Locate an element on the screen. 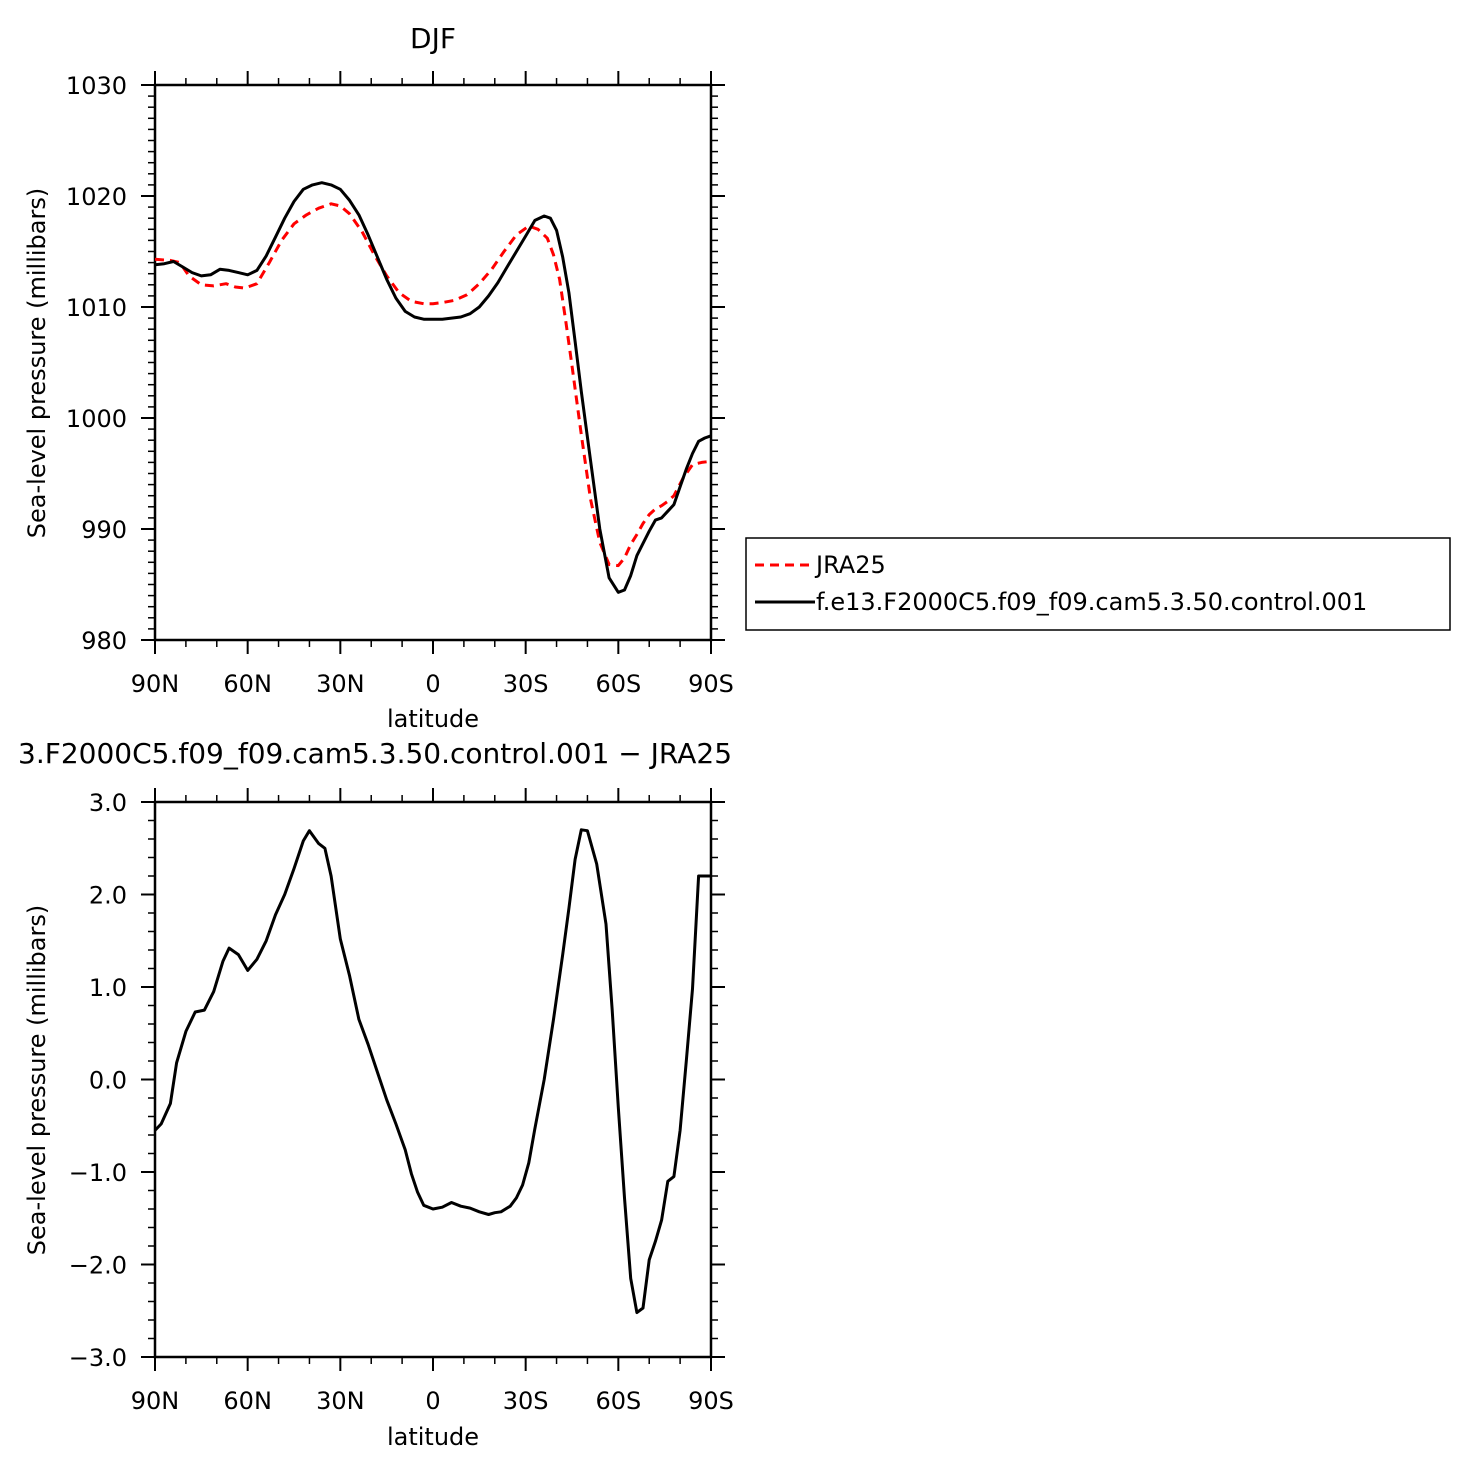 The width and height of the screenshot is (1472, 1469). chart1-xtick-label: 30S is located at coordinates (526, 684).